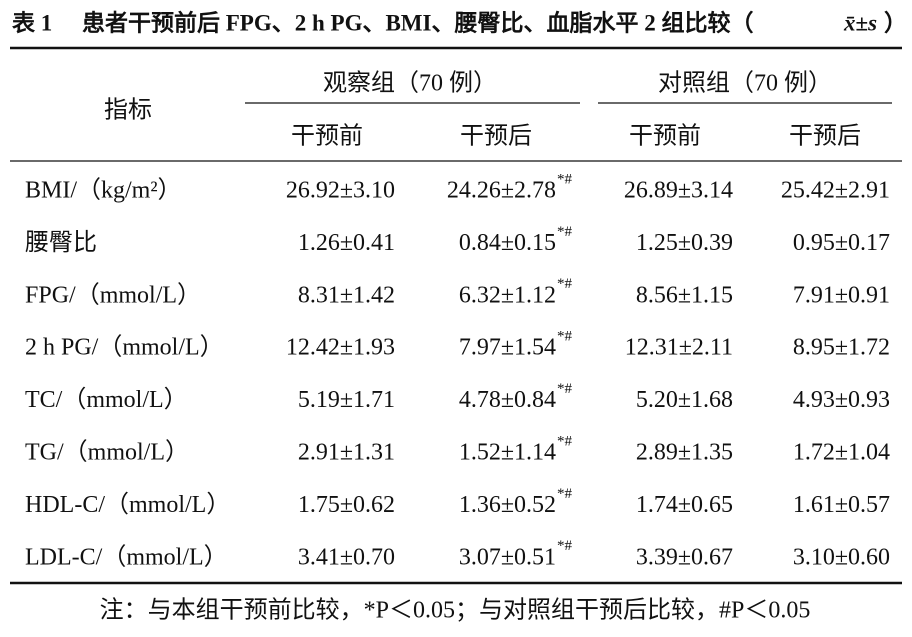 The image size is (912, 637). Describe the element at coordinates (507, 505) in the screenshot. I see `cell-value: 1.36±0.52` at that location.